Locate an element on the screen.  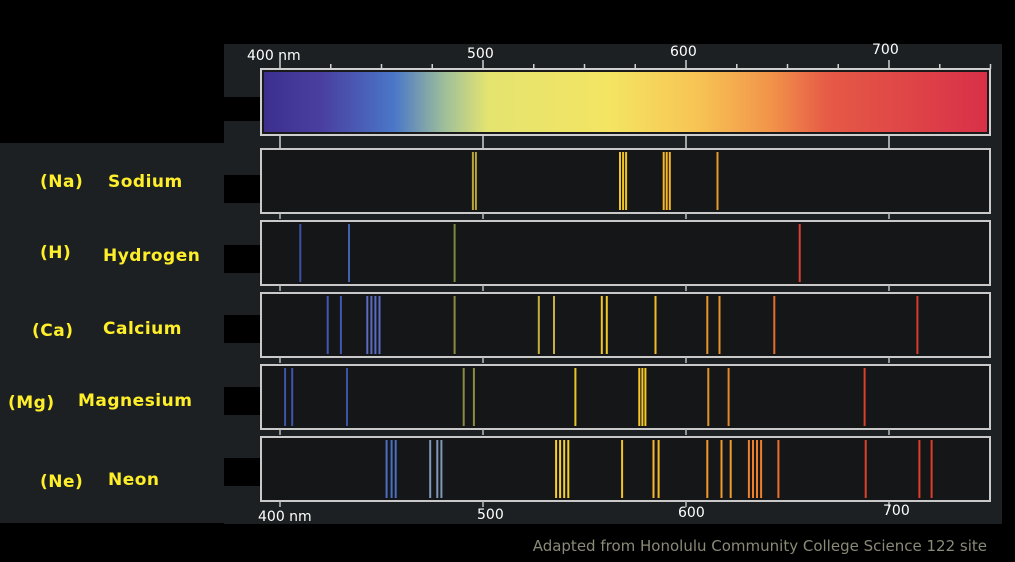
element-name: Hydrogen is located at coordinates (151, 256).